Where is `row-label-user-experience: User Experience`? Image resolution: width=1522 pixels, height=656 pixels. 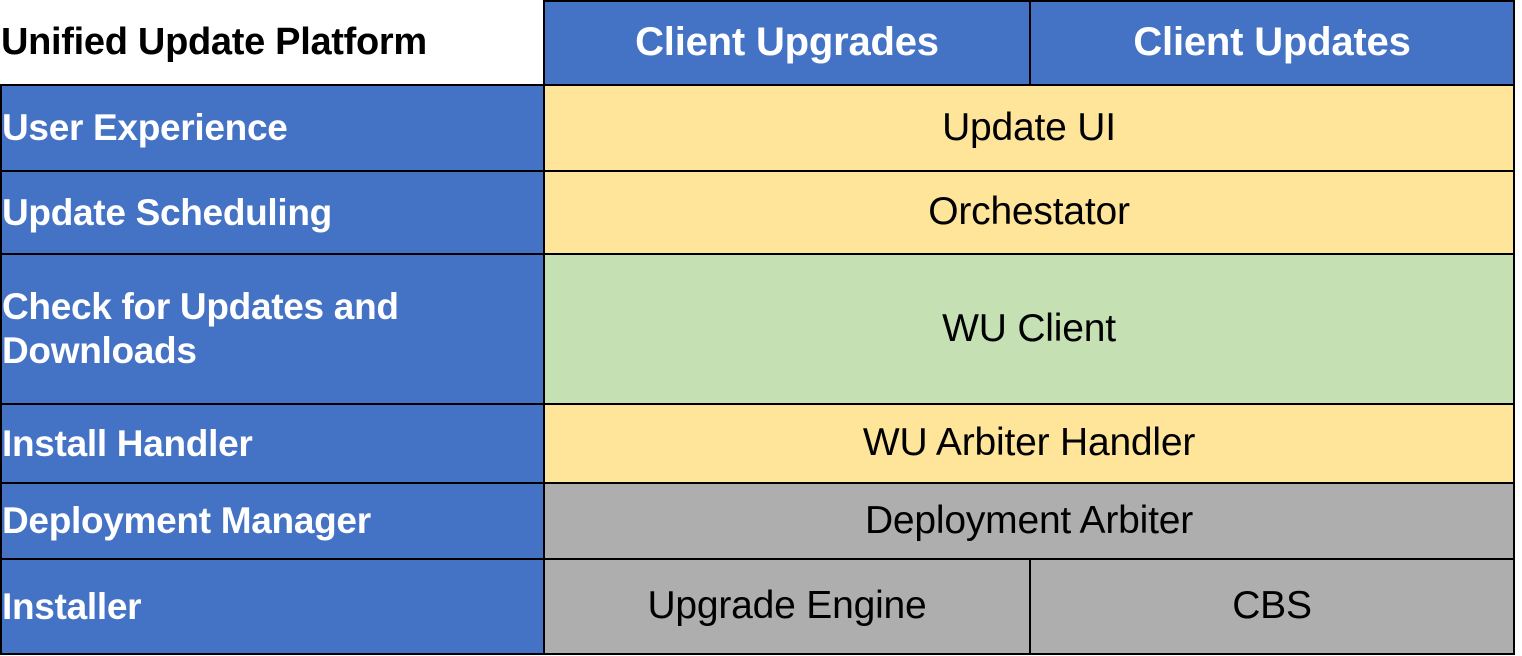
row-label-user-experience: User Experience is located at coordinates (272, 128).